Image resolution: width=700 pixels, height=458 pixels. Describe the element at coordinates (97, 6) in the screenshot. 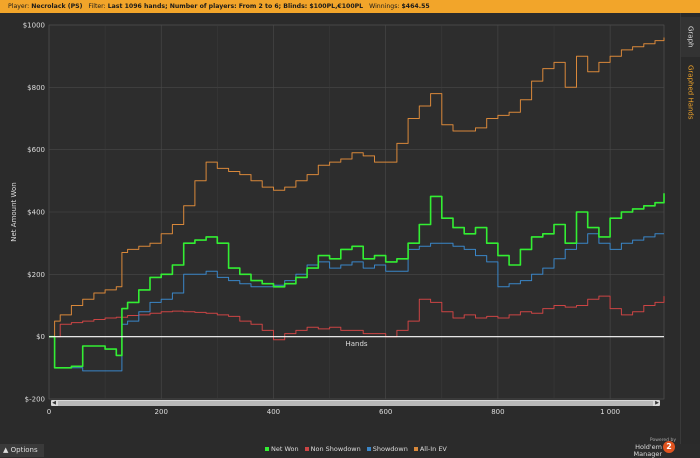

I see `filter-label: Filter:` at that location.